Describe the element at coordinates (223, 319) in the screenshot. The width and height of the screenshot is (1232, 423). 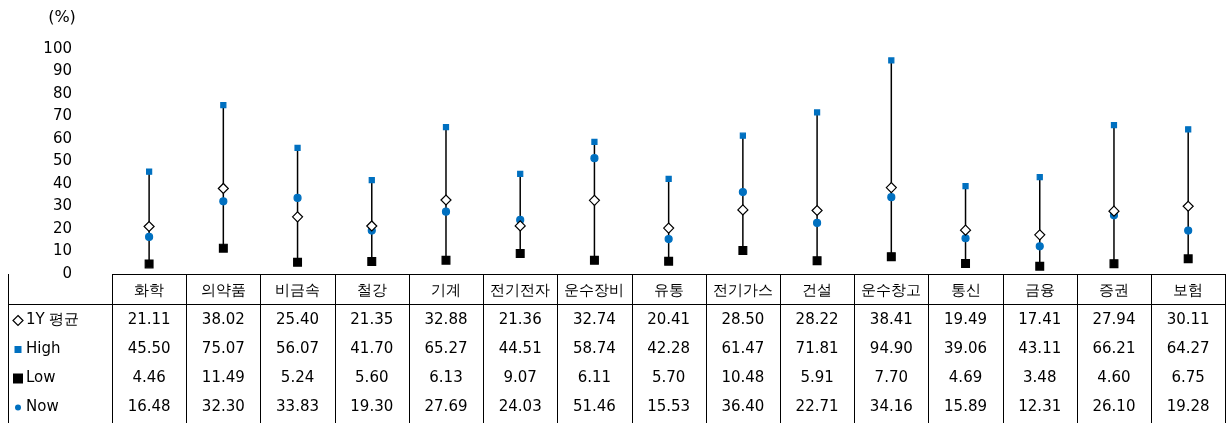
I see `data-label: 38.02` at that location.